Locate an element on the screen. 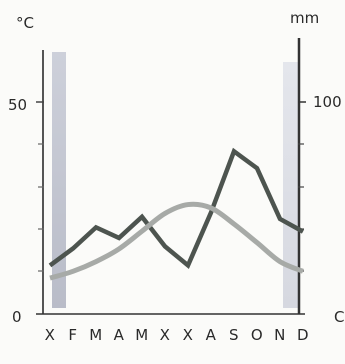 The width and height of the screenshot is (345, 364). left-tick-label-50: 50 is located at coordinates (17, 105).